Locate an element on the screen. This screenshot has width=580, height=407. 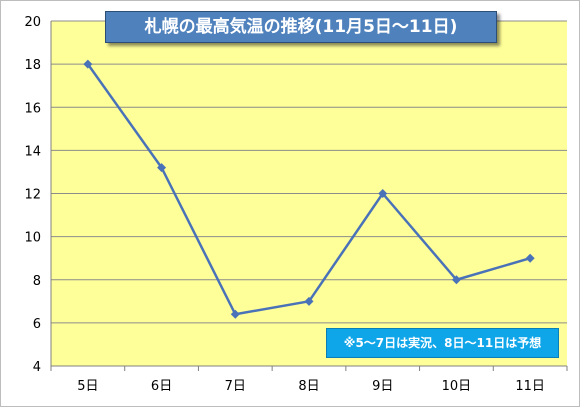
chart-title: 札幌の最高気温の推移(11月5日～11日) is located at coordinates (301, 27).